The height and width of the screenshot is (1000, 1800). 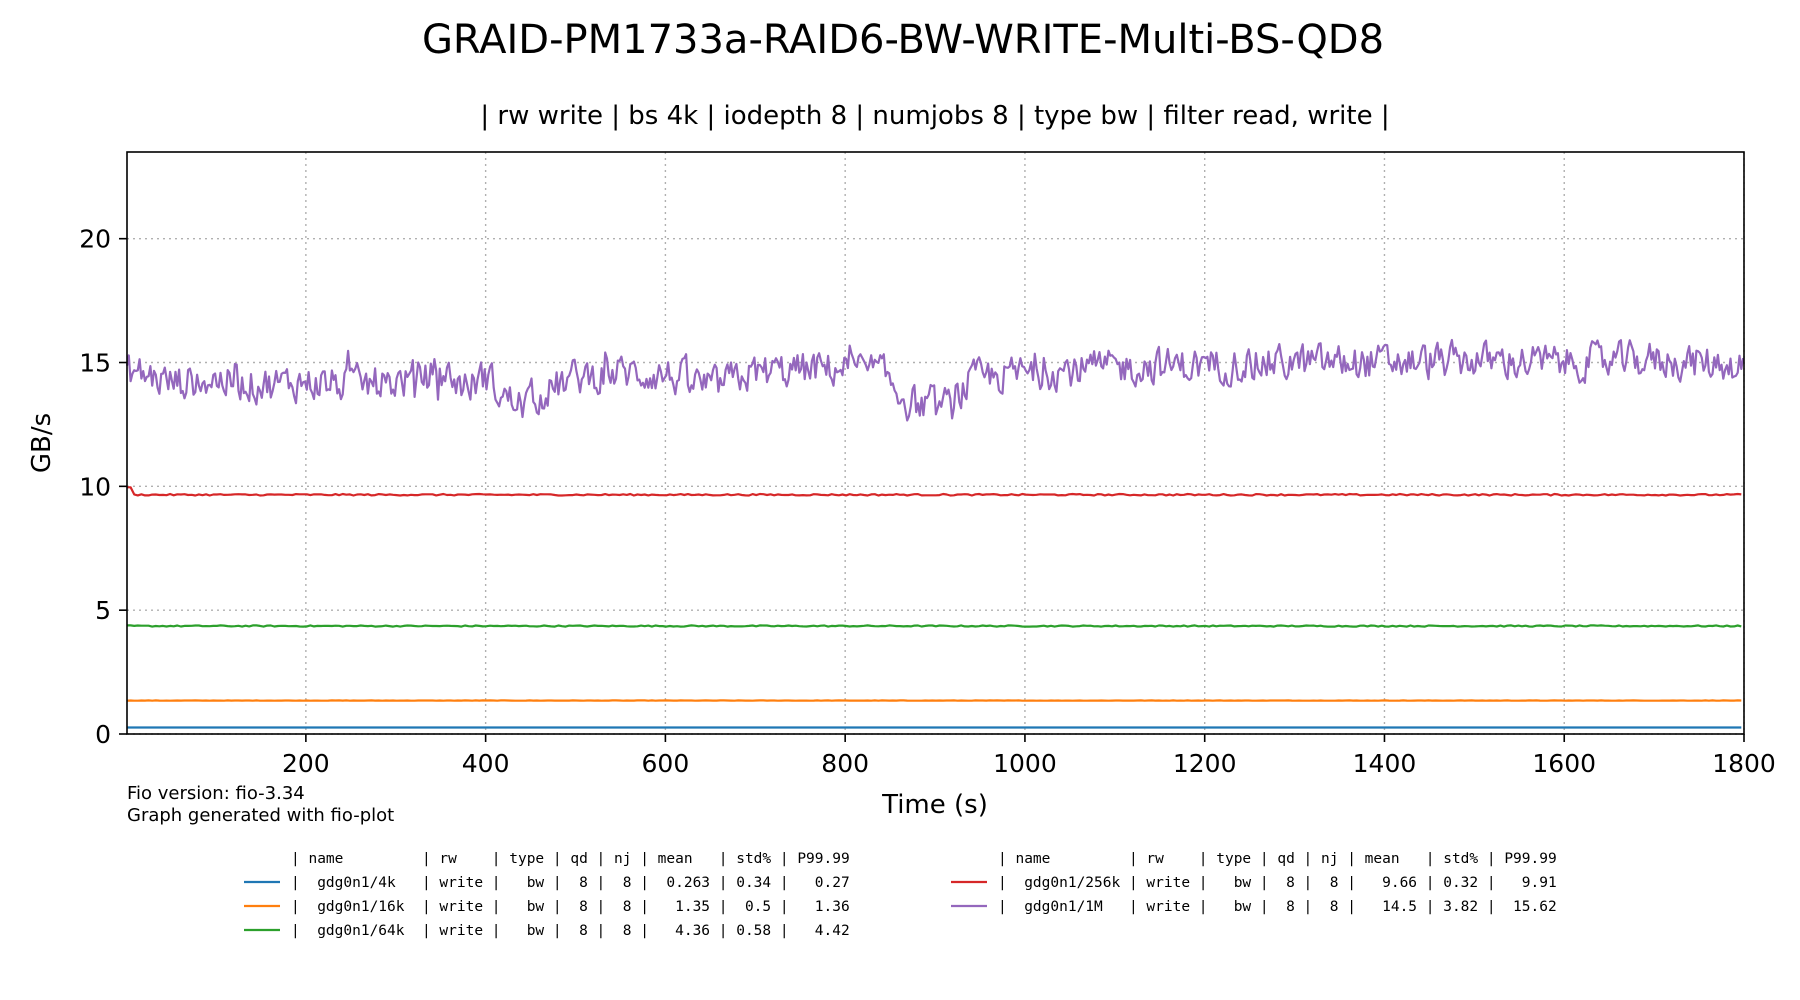 What do you see at coordinates (486, 763) in the screenshot?
I see `x-tick-label: 400` at bounding box center [486, 763].